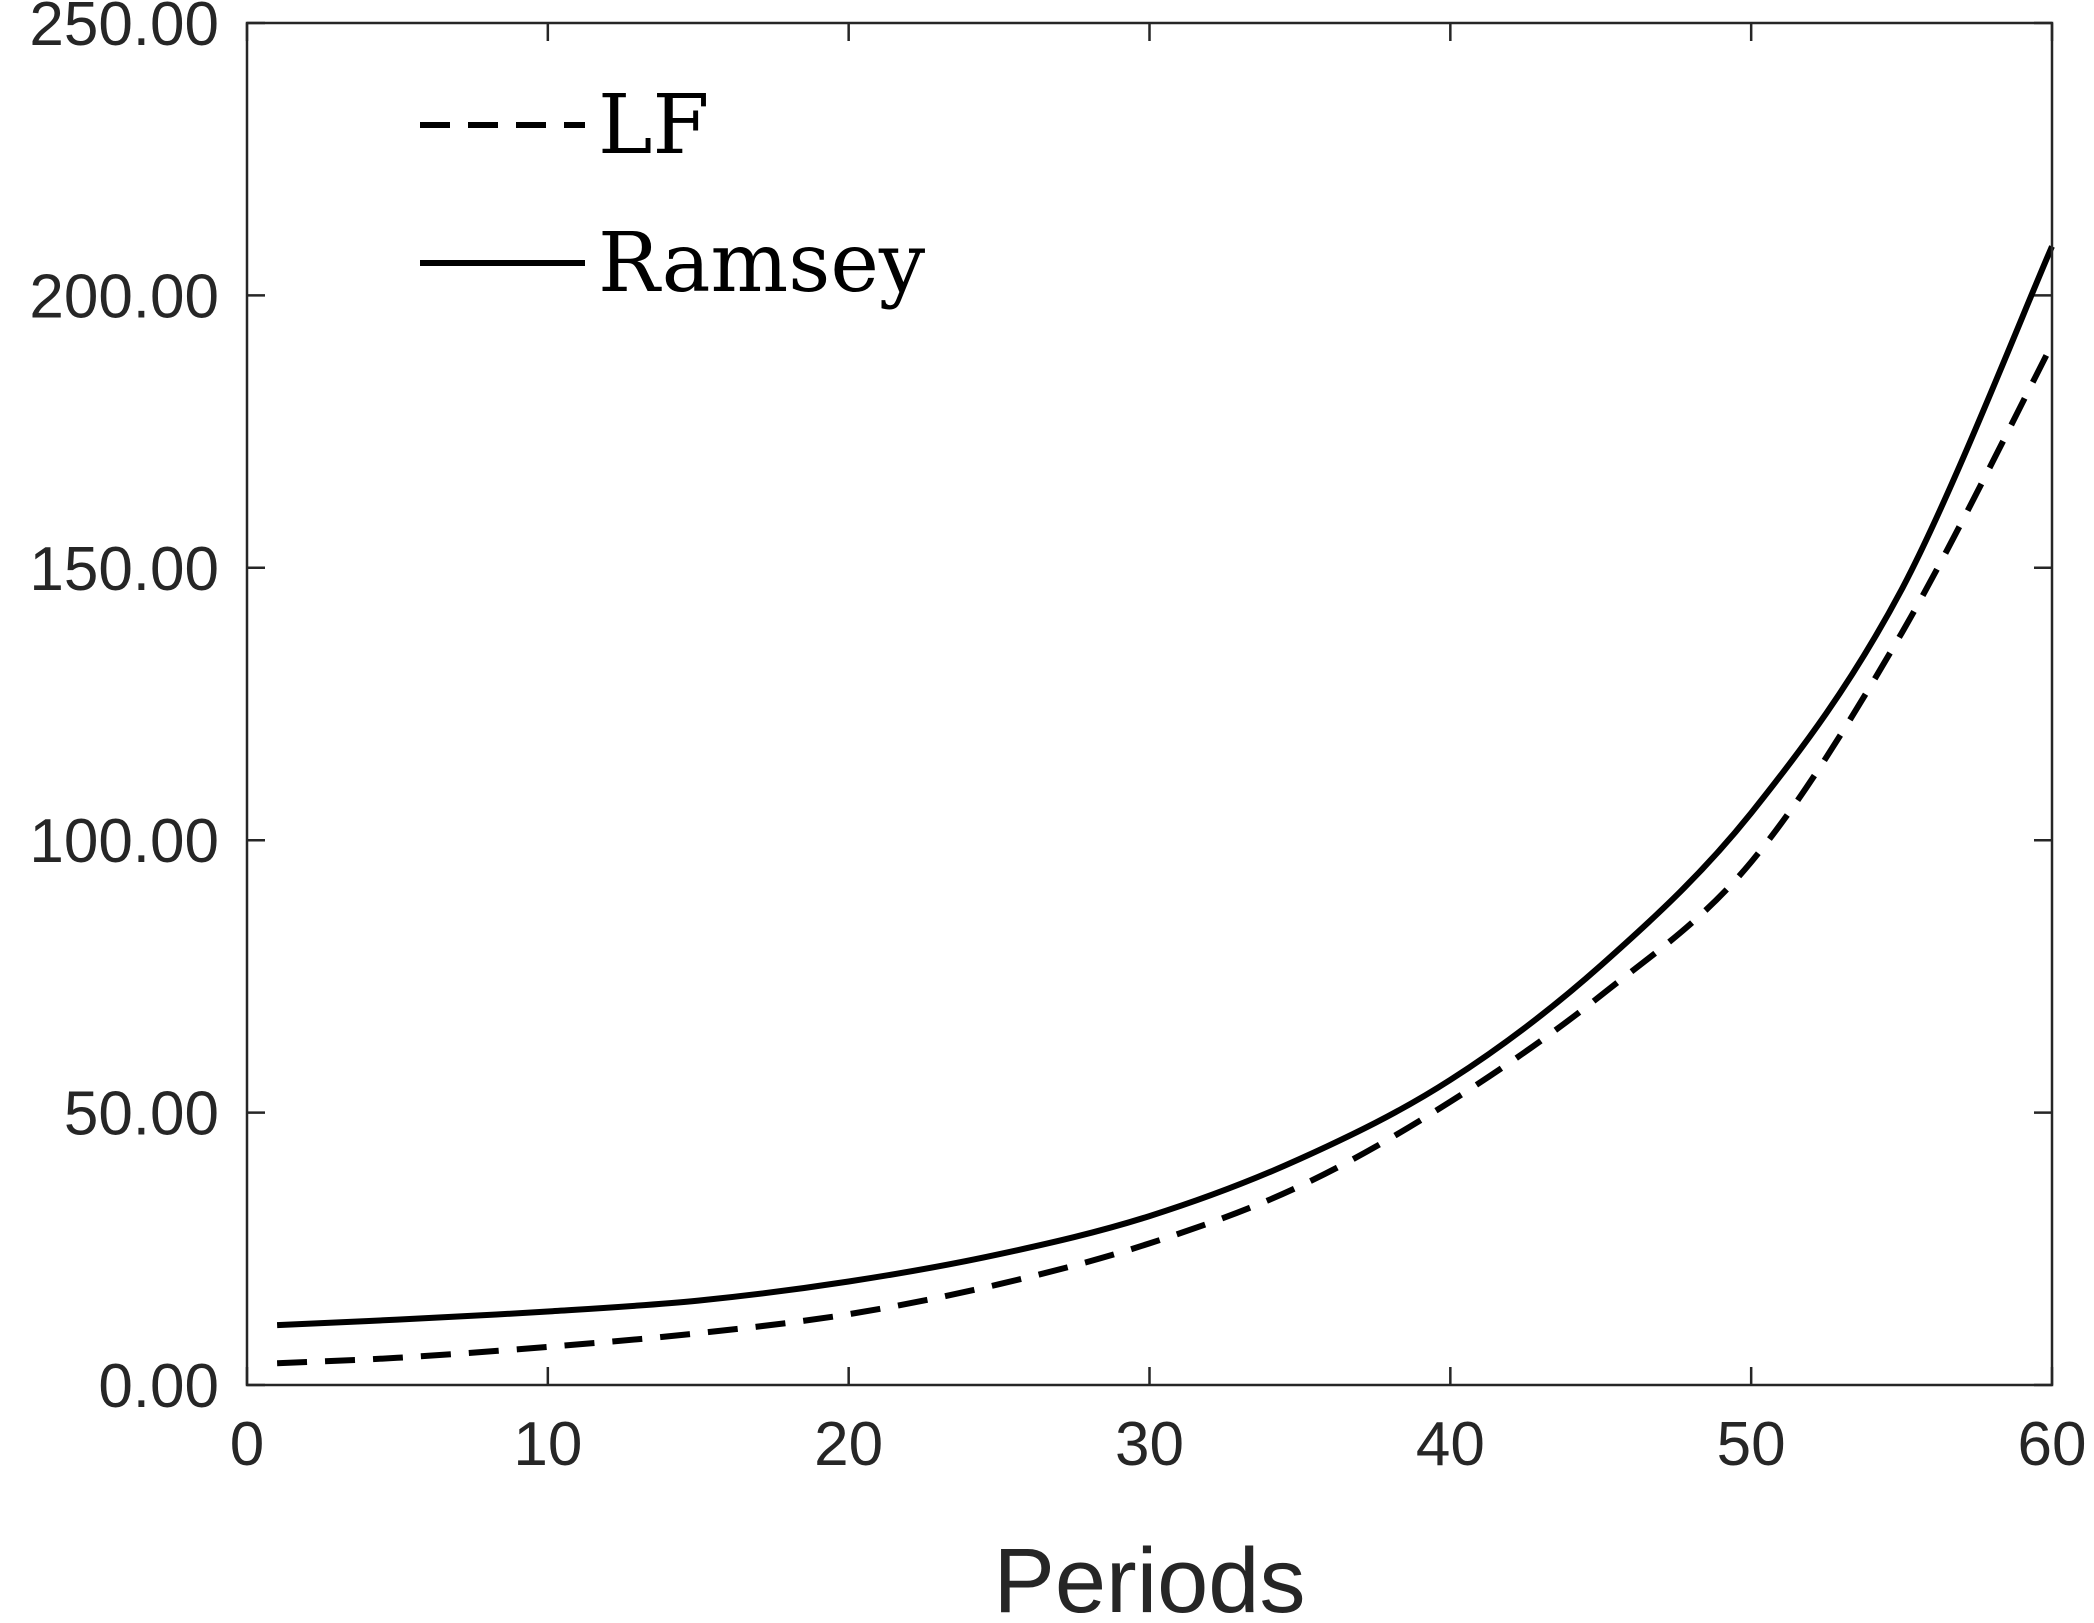 The height and width of the screenshot is (1623, 2094). What do you see at coordinates (124, 841) in the screenshot?
I see `y-tick-label: 100.00` at bounding box center [124, 841].